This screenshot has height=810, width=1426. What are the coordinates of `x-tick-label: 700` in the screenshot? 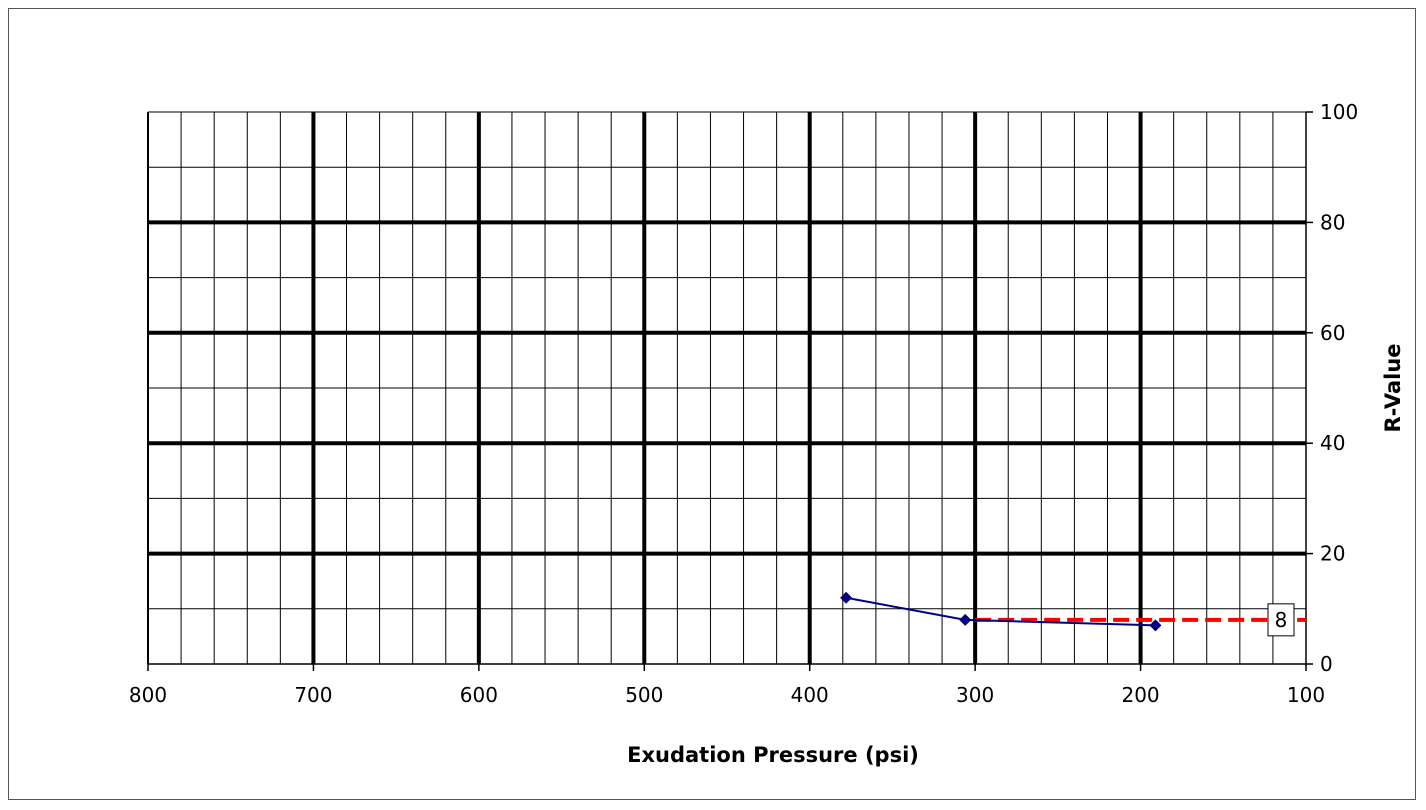 It's located at (313, 695).